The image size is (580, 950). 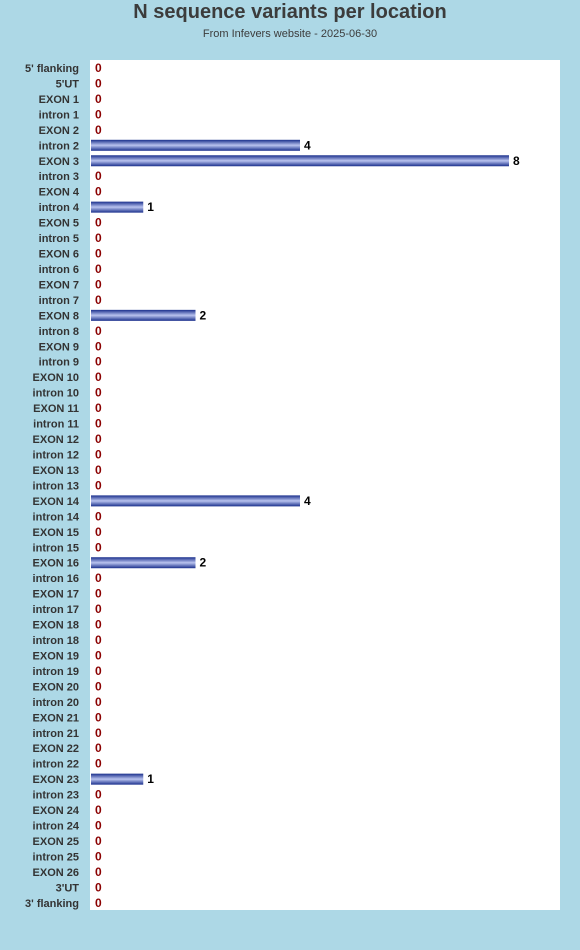 I want to click on category-label-intron-13: intron 13, so click(x=56, y=486).